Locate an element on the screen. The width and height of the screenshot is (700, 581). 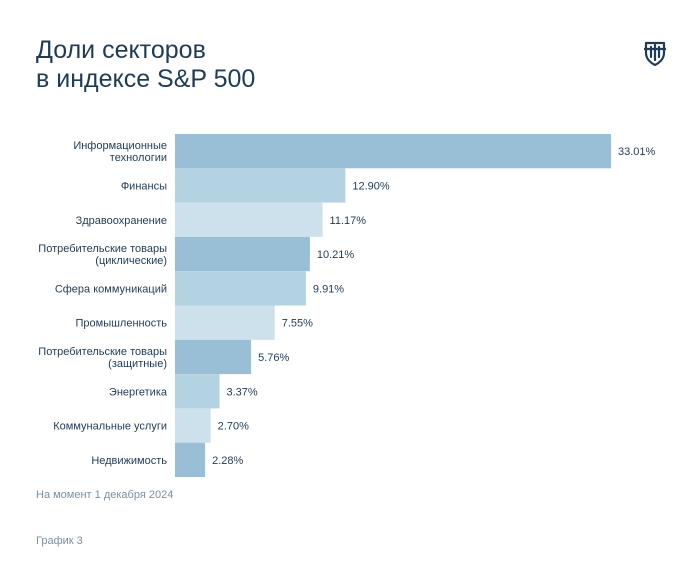
category-label-0: Информационные технологии is located at coordinates (120, 152).